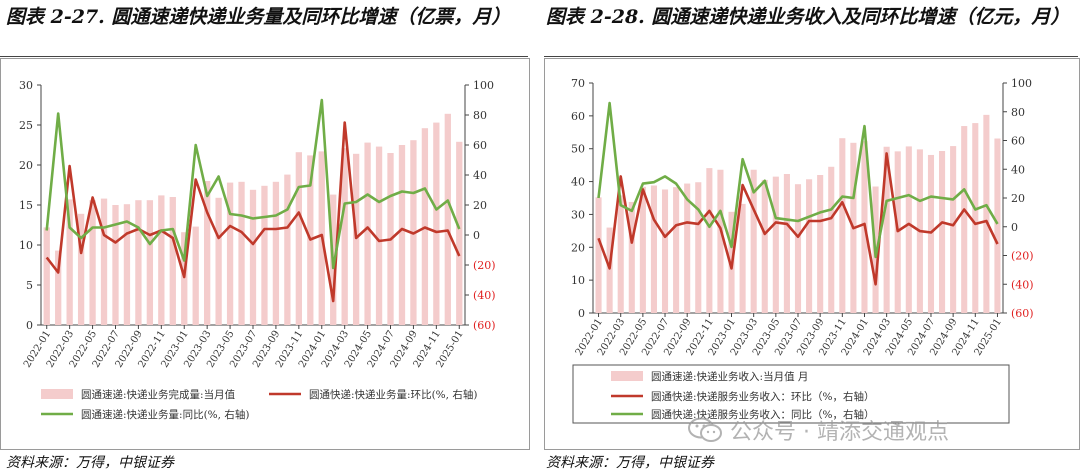 The image size is (1080, 472). Describe the element at coordinates (729, 376) in the screenshot. I see `legend-label: 圆通速递:快递业务收入:当月值 月` at that location.